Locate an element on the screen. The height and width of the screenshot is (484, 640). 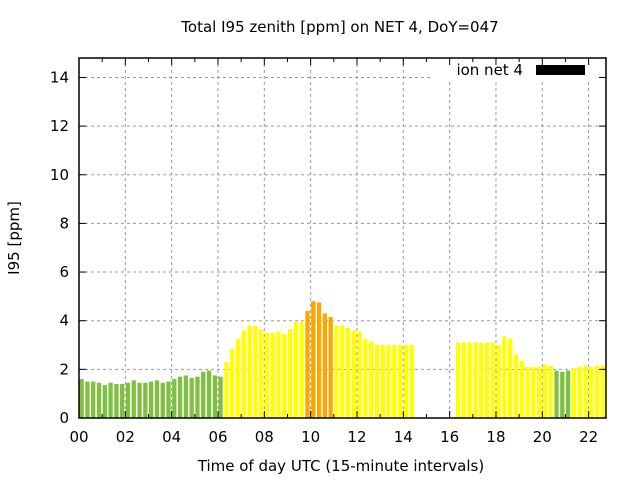
legend: ion net 4 is located at coordinates (515, 70).